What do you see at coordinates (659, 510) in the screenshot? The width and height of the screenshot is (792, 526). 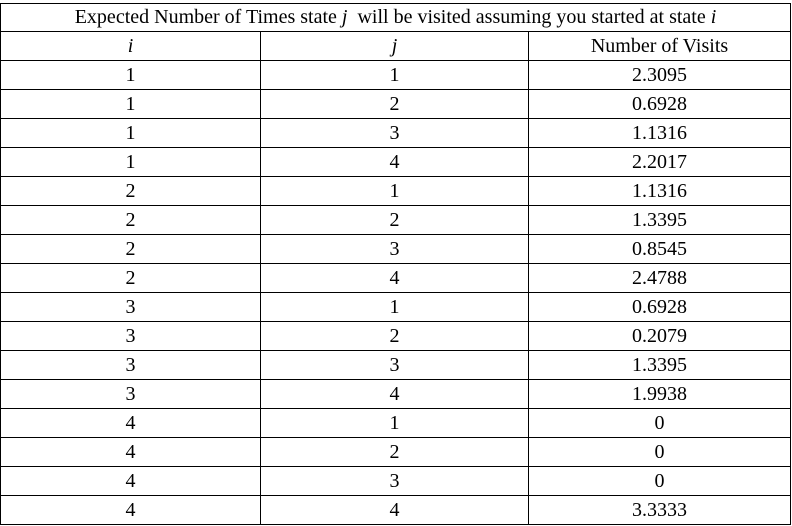 I see `cell-visits: 3.3333` at bounding box center [659, 510].